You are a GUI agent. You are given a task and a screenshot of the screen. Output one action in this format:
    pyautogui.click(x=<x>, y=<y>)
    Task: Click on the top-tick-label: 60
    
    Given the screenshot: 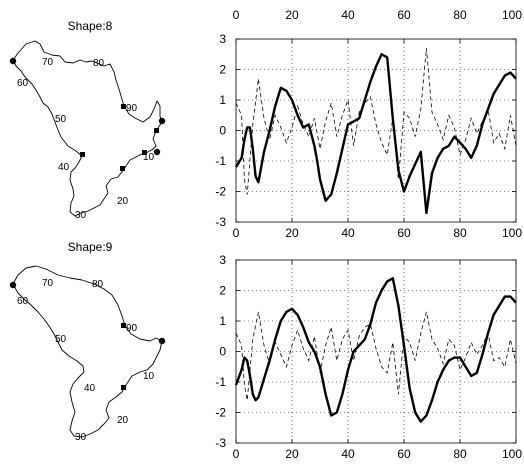 What is the action you would take?
    pyautogui.click(x=404, y=15)
    